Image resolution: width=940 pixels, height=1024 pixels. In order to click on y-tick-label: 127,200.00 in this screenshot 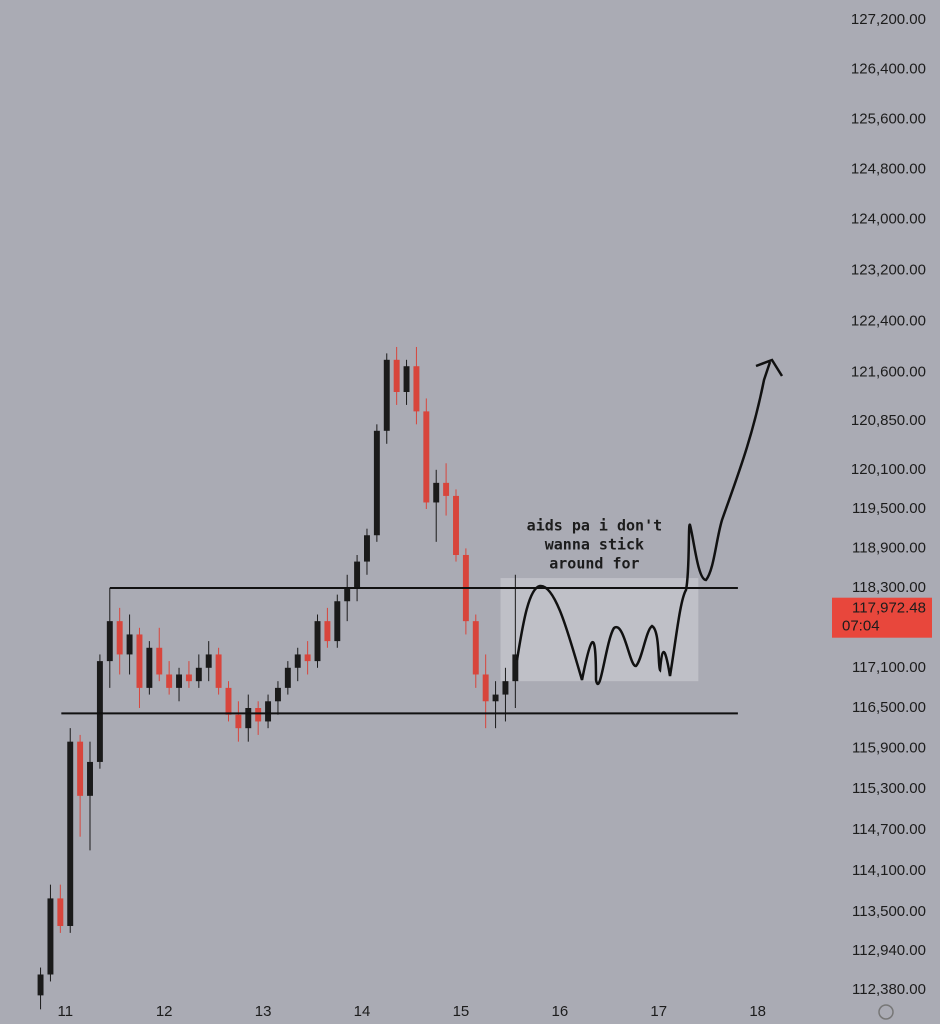, I will do `click(888, 19)`.